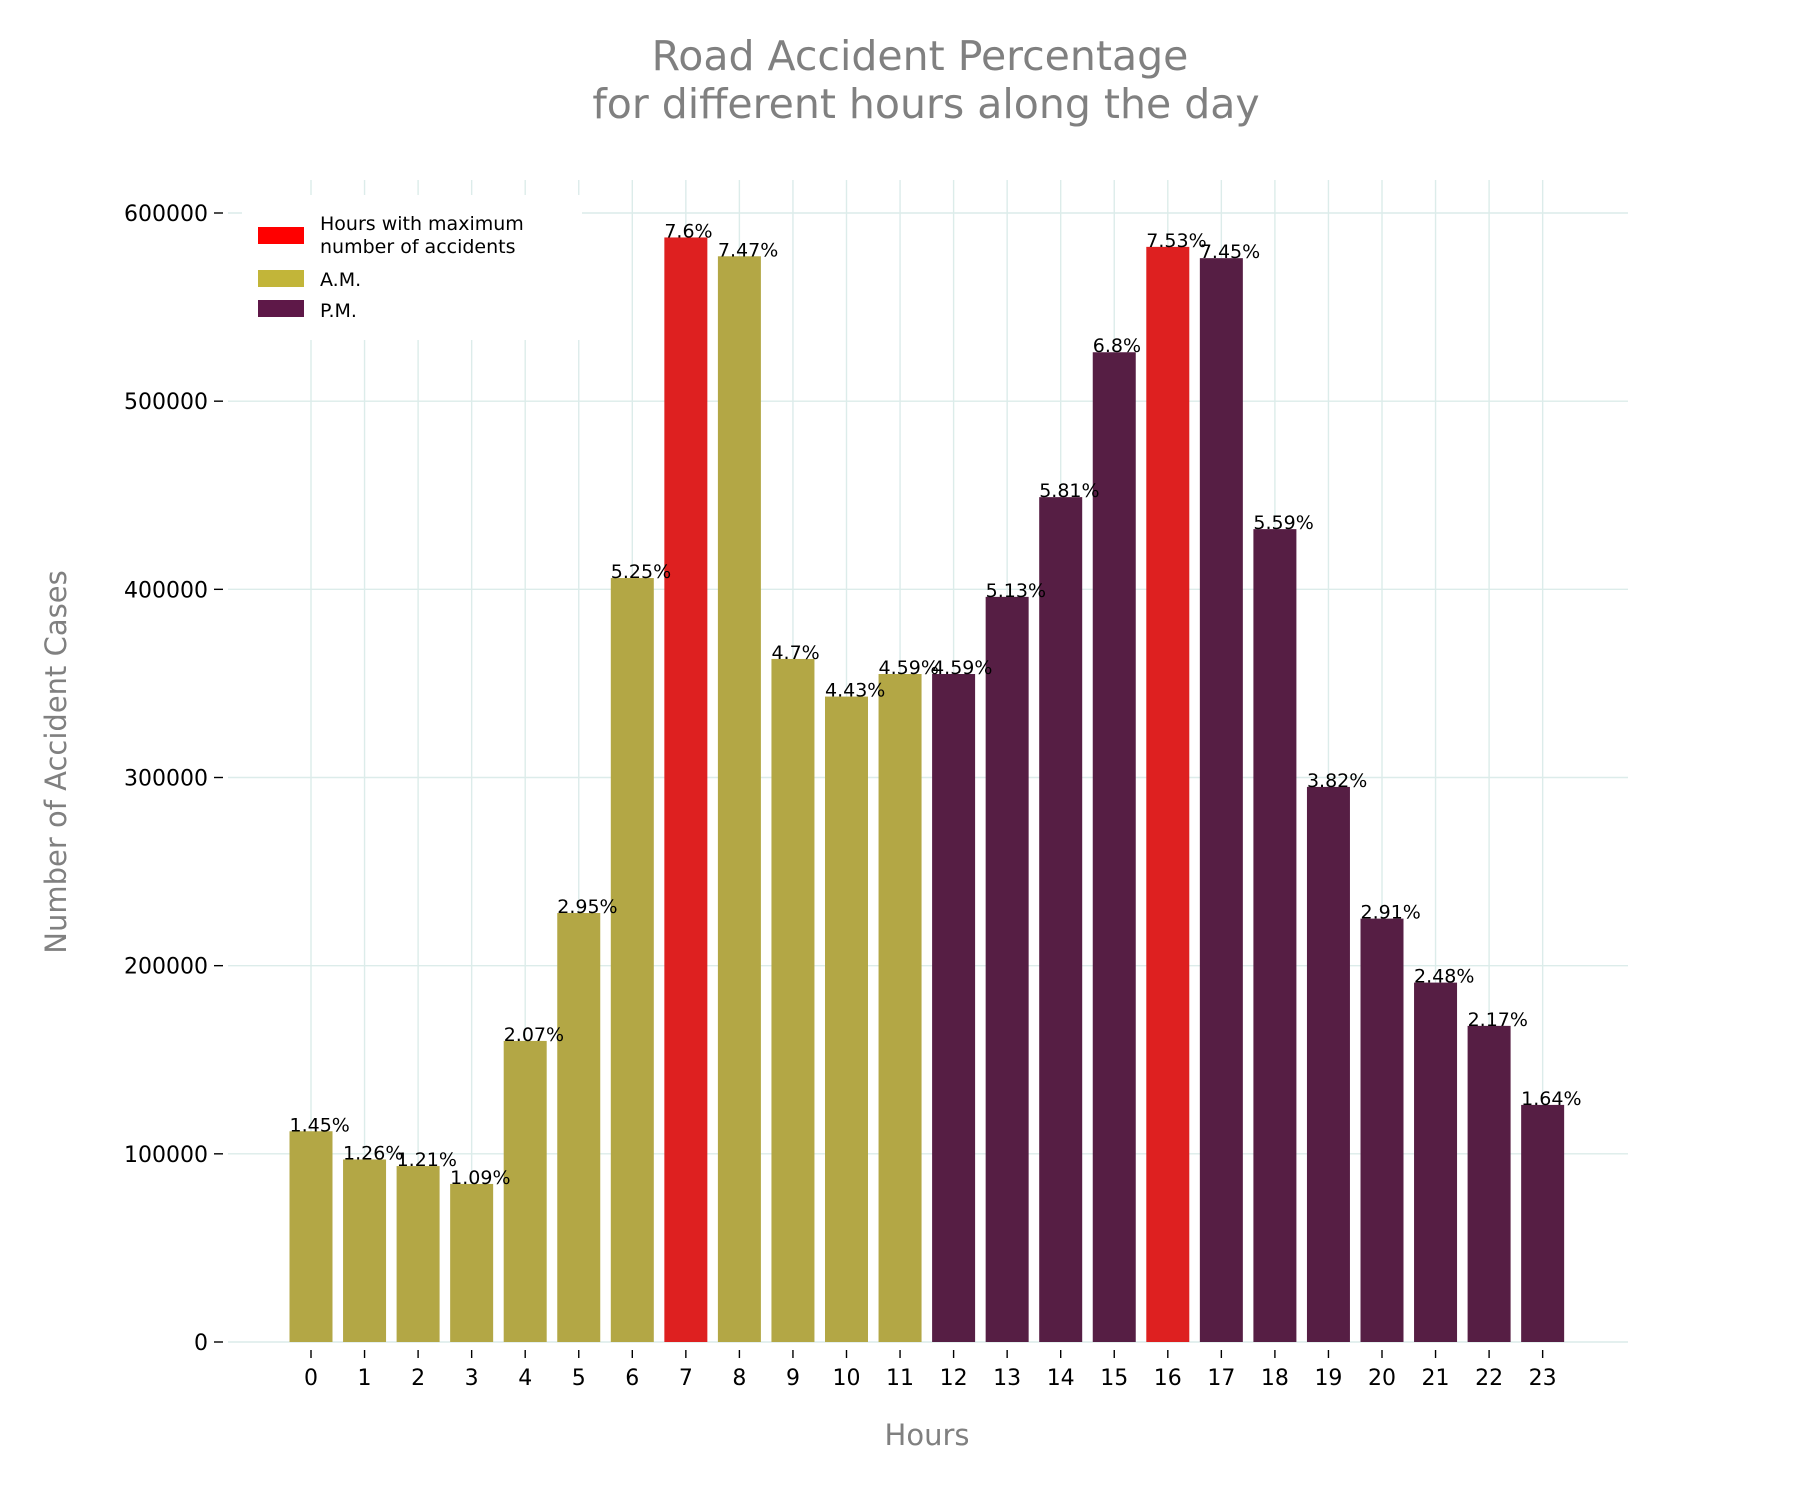  What do you see at coordinates (900, 1378) in the screenshot?
I see `x-tick-label: 11` at bounding box center [900, 1378].